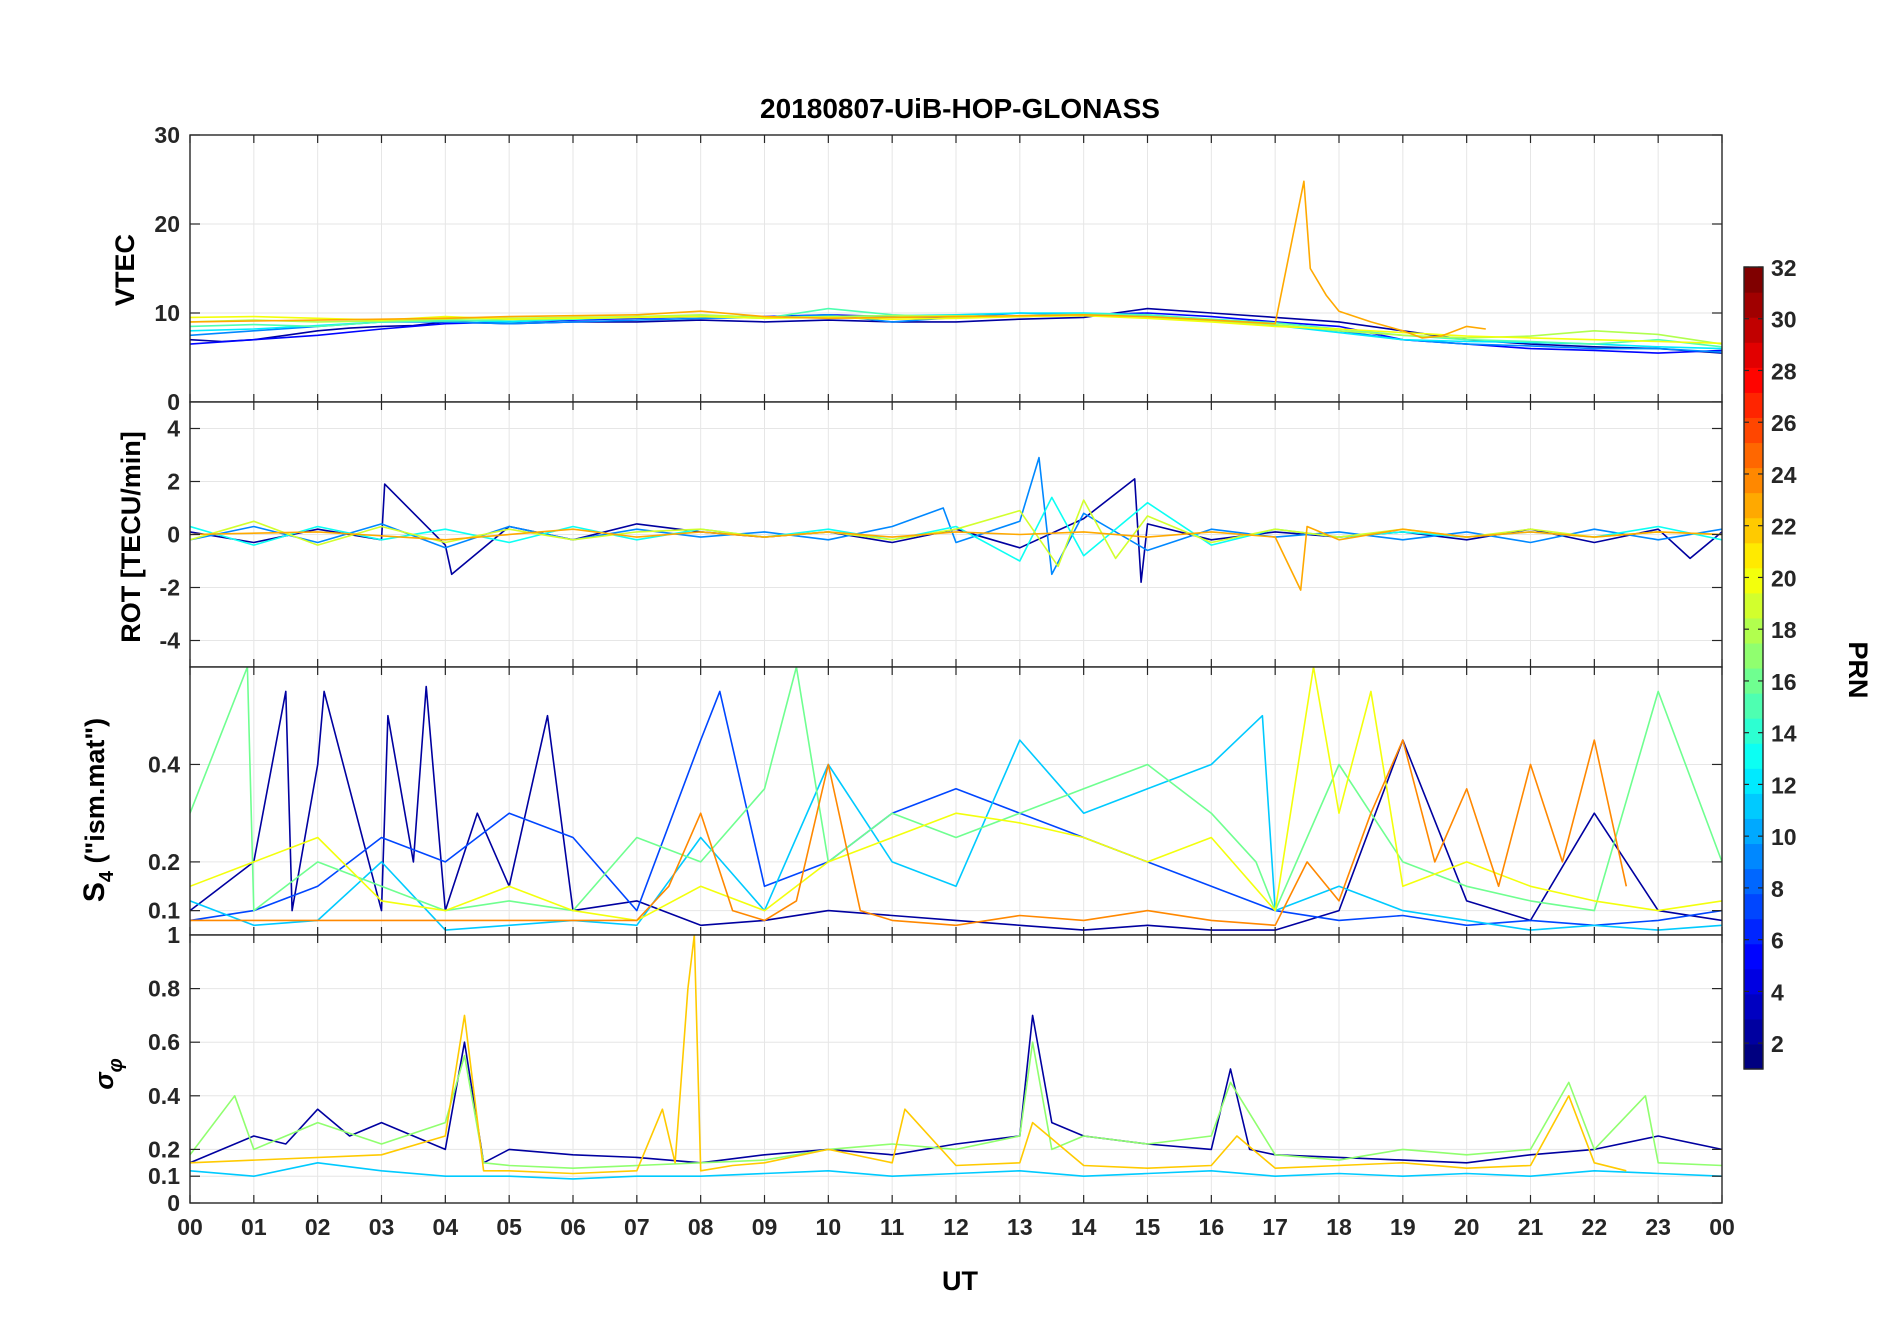 This screenshot has width=1902, height=1330. I want to click on sigma-y-label-sub: φ, so click(116, 1065).